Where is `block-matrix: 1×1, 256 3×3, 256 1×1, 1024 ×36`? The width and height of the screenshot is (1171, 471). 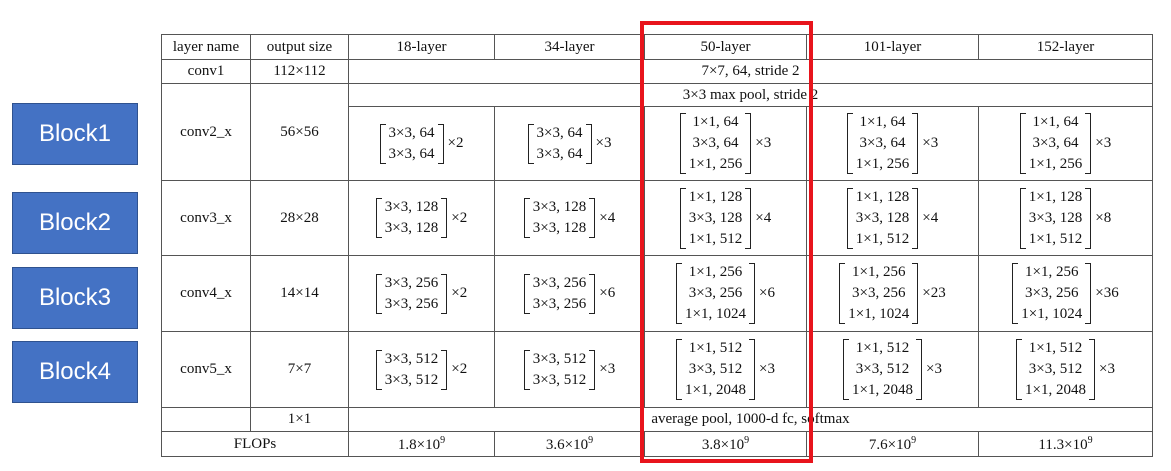 block-matrix: 1×1, 256 3×3, 256 1×1, 1024 ×36 is located at coordinates (1065, 293).